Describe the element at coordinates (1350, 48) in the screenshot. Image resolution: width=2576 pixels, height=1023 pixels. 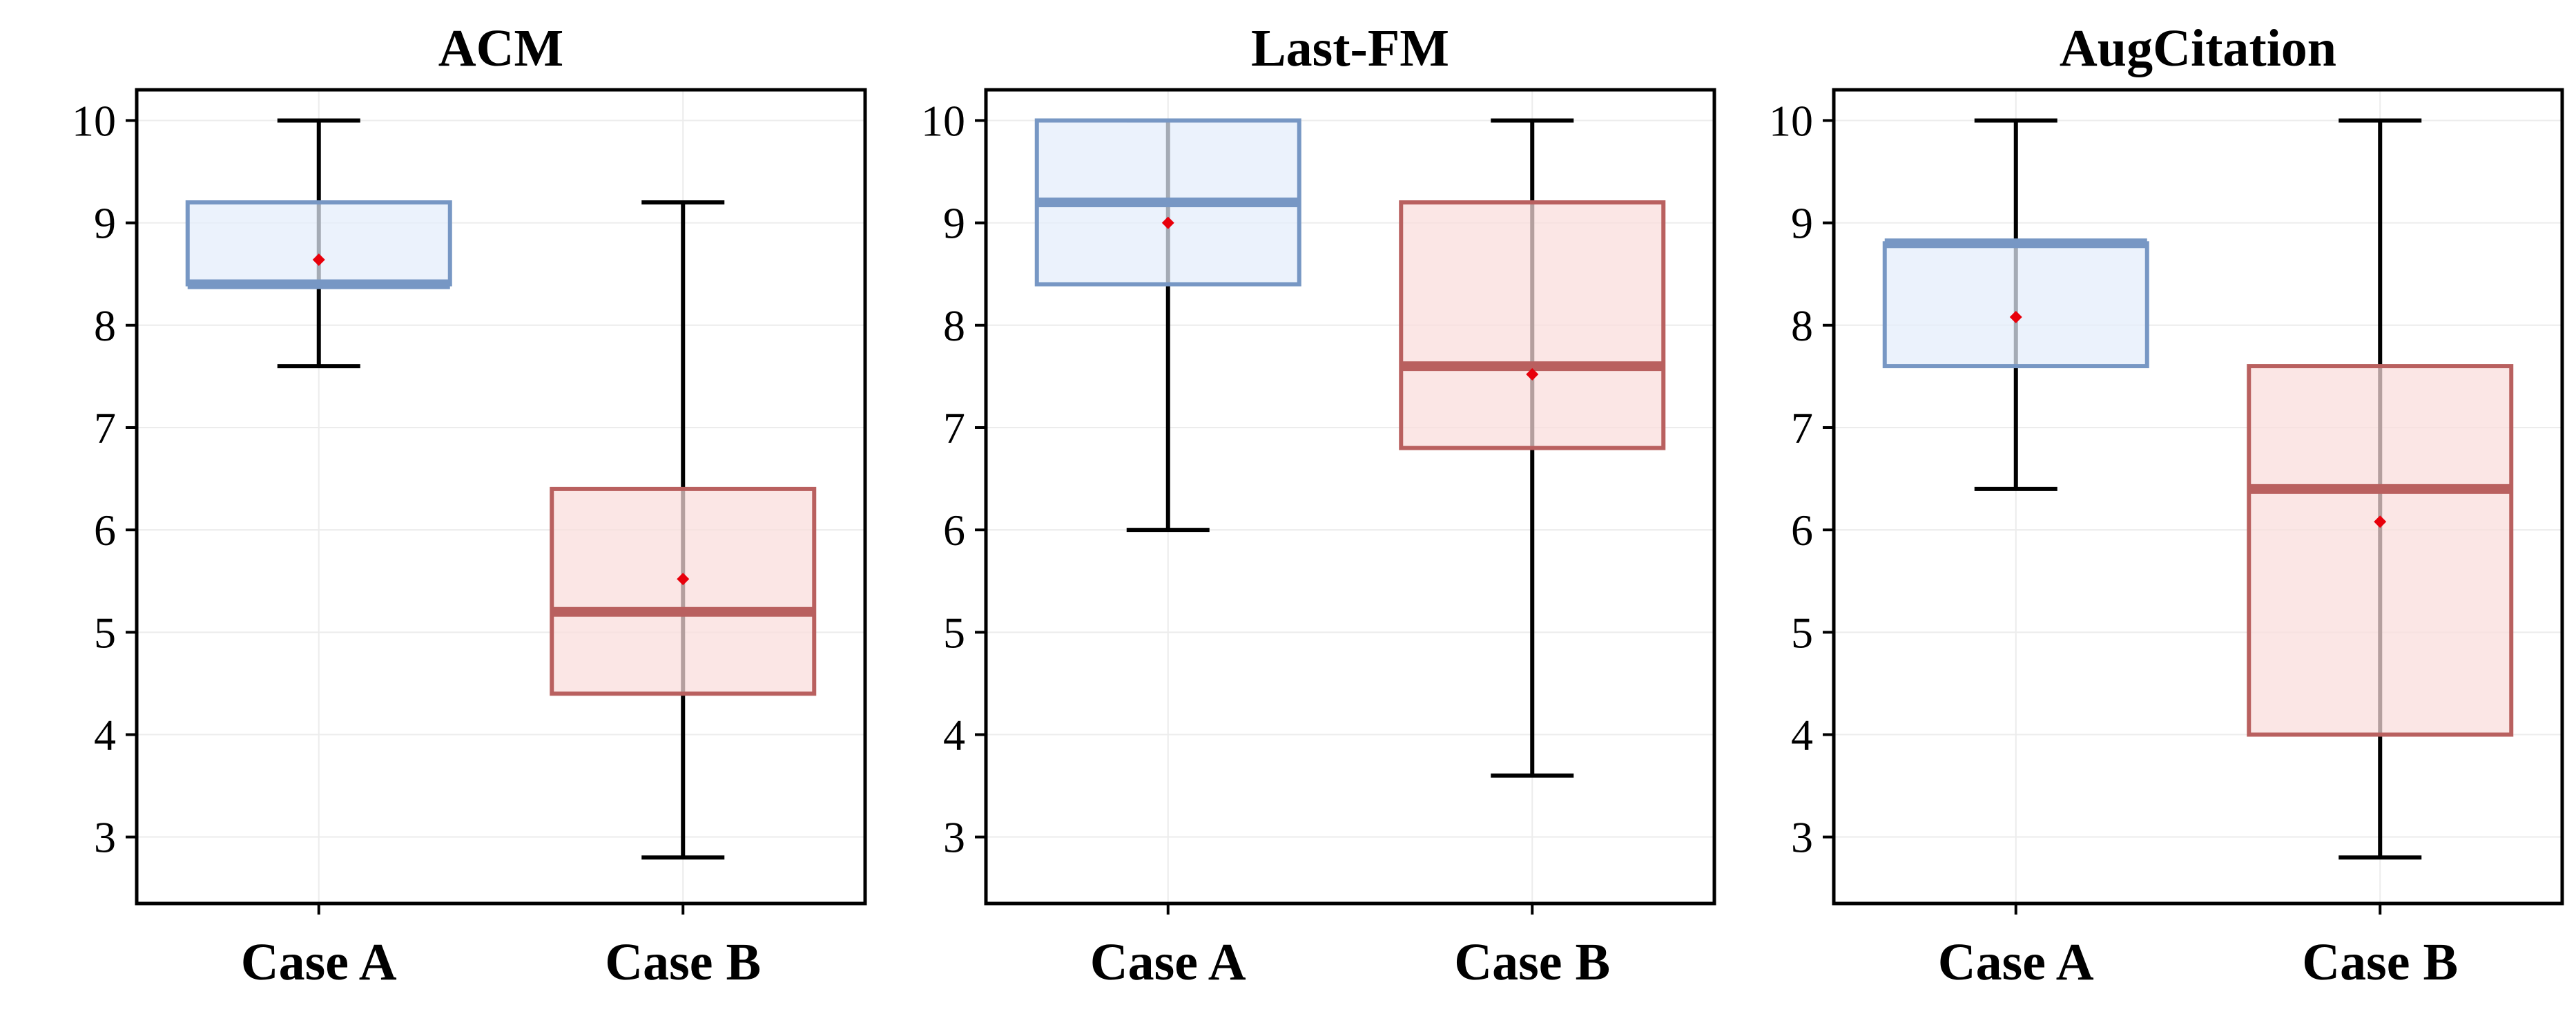
I see `panel-title: Last-FM` at that location.